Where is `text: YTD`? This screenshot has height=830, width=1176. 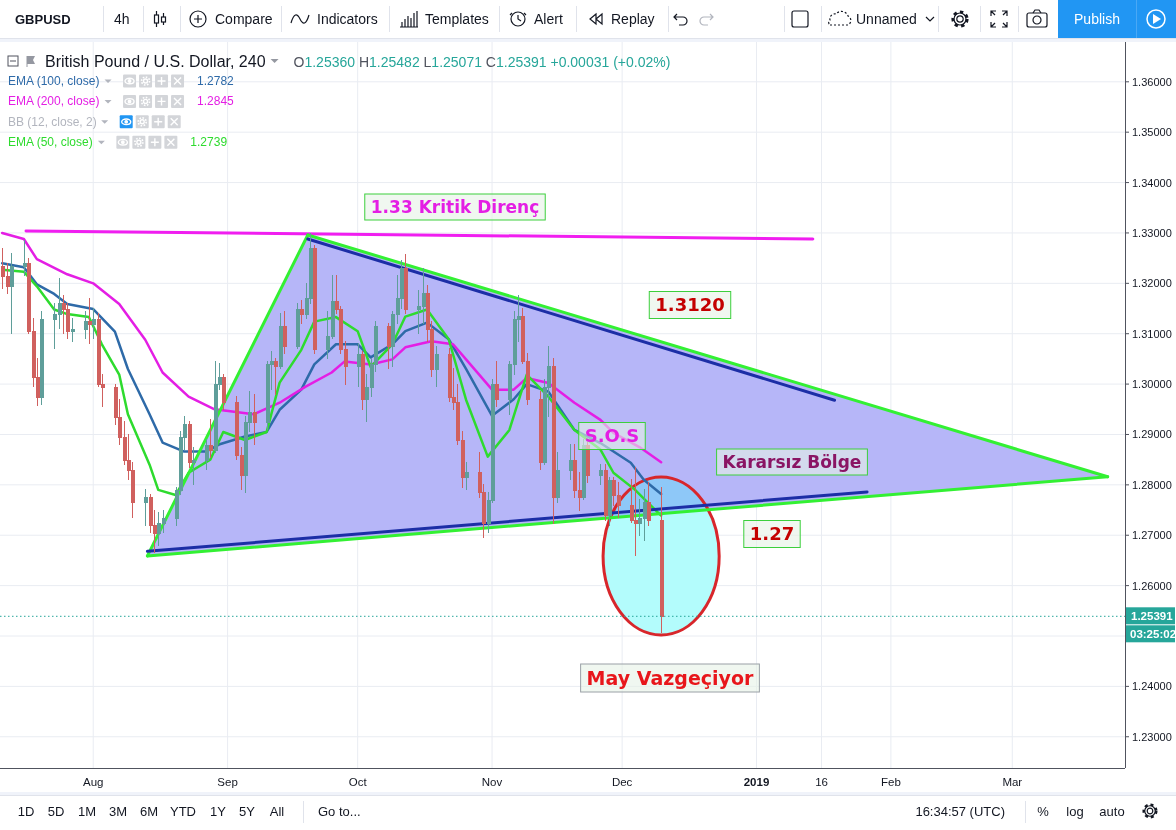
text: YTD is located at coordinates (183, 811).